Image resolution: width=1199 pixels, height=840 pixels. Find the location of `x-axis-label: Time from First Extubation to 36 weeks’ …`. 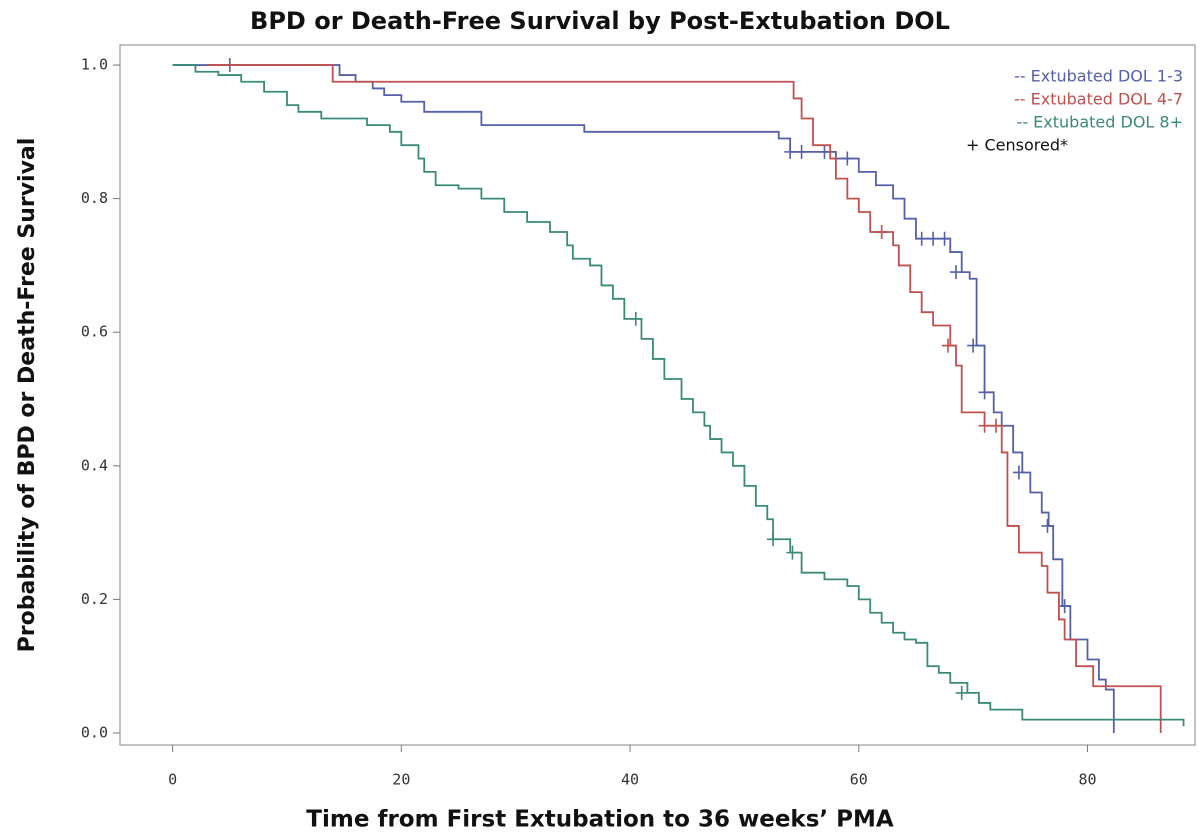

x-axis-label: Time from First Extubation to 36 weeks’ … is located at coordinates (600, 820).